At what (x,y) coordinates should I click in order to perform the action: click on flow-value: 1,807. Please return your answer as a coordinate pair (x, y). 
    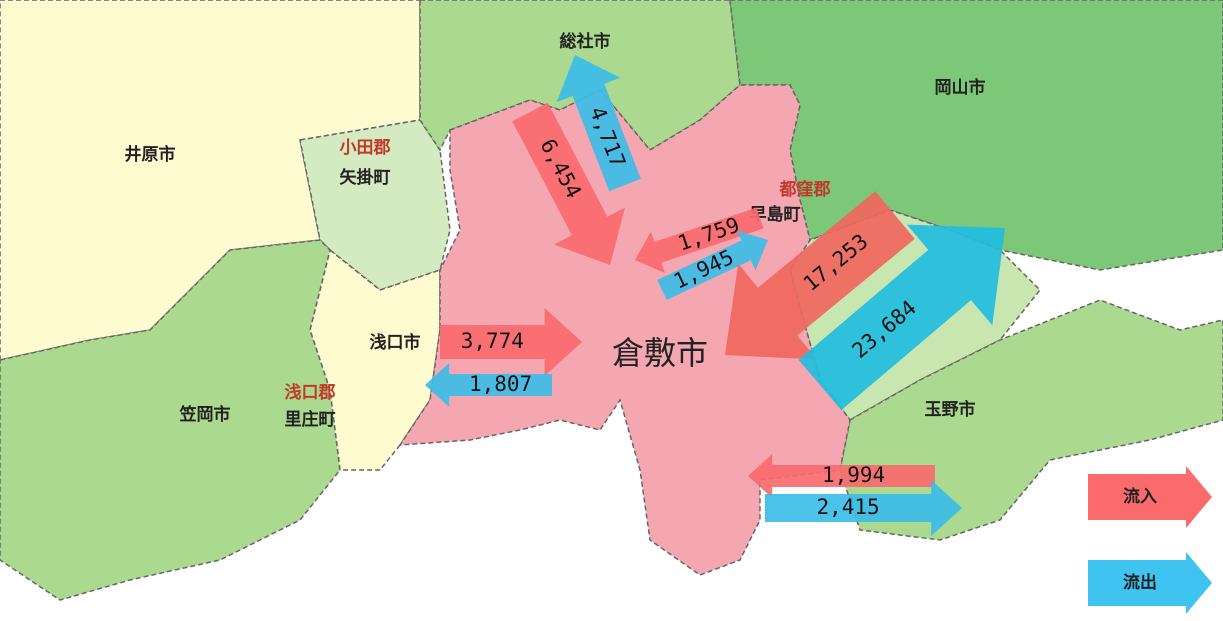
    Looking at the image, I should click on (500, 384).